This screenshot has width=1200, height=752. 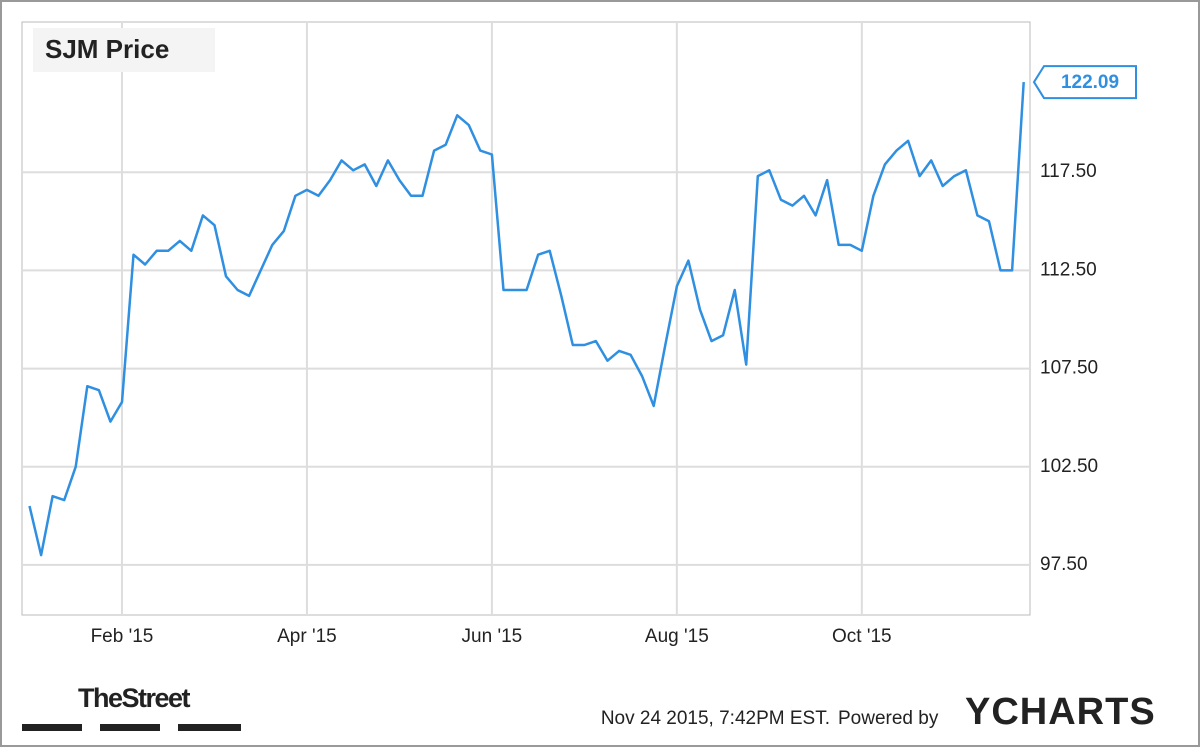 I want to click on last-value-label: 122.09, so click(x=1084, y=82).